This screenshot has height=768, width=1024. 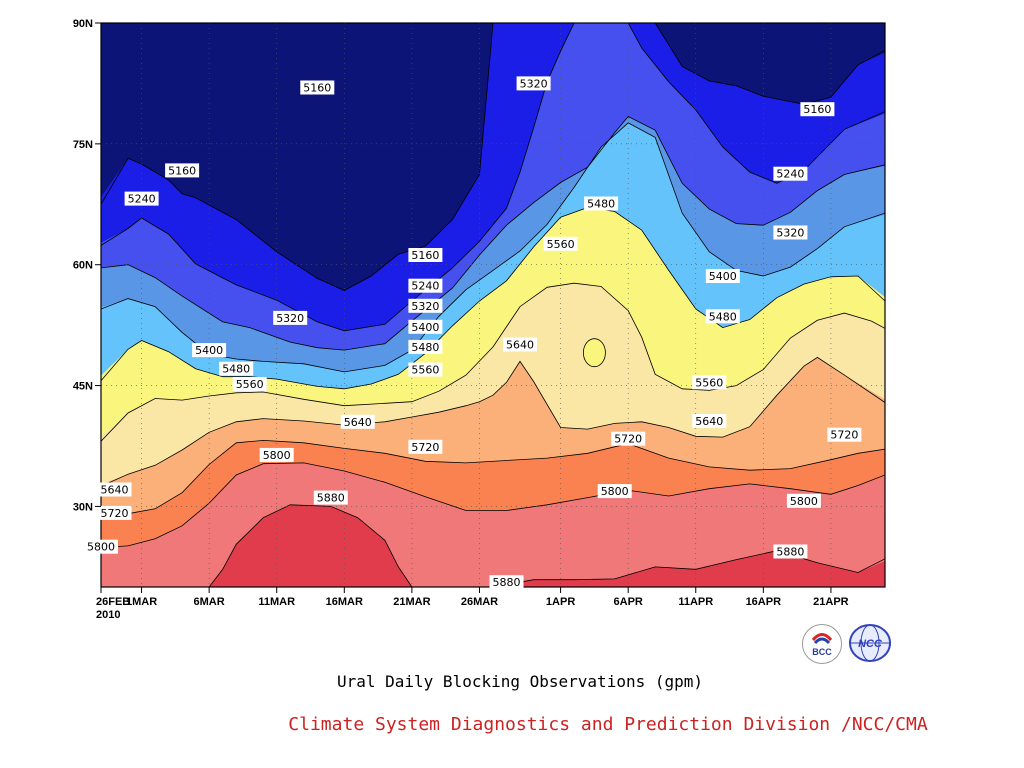 I want to click on contour-label-text: 5240, so click(x=790, y=174).